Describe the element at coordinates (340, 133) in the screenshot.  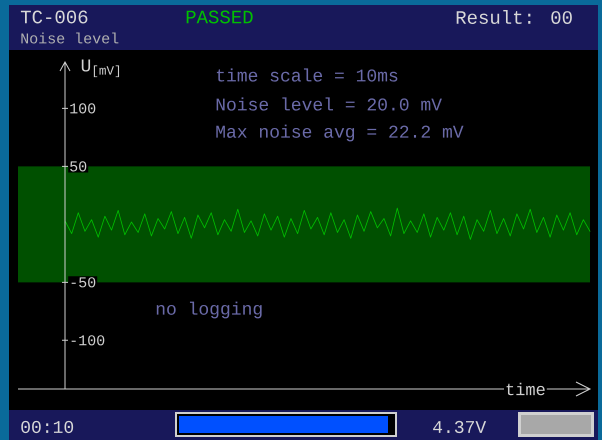
I see `annotation: Max noise avg = 22.2 mV` at that location.